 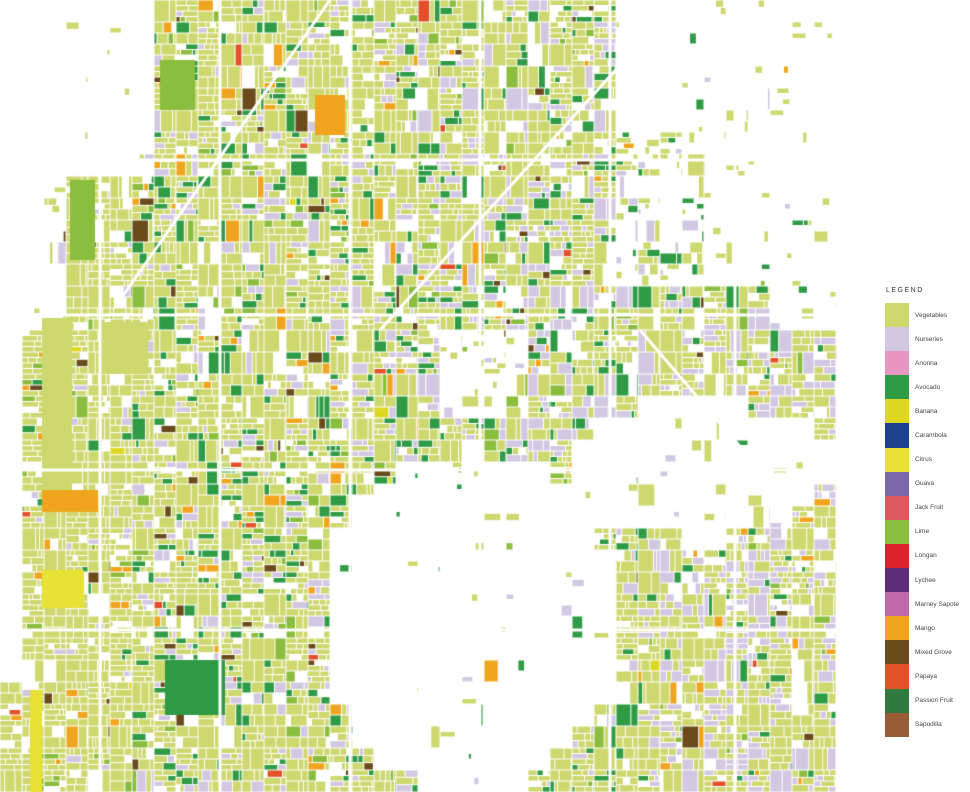 I want to click on legend-item-avocado: Avocado, so click(x=927, y=387).